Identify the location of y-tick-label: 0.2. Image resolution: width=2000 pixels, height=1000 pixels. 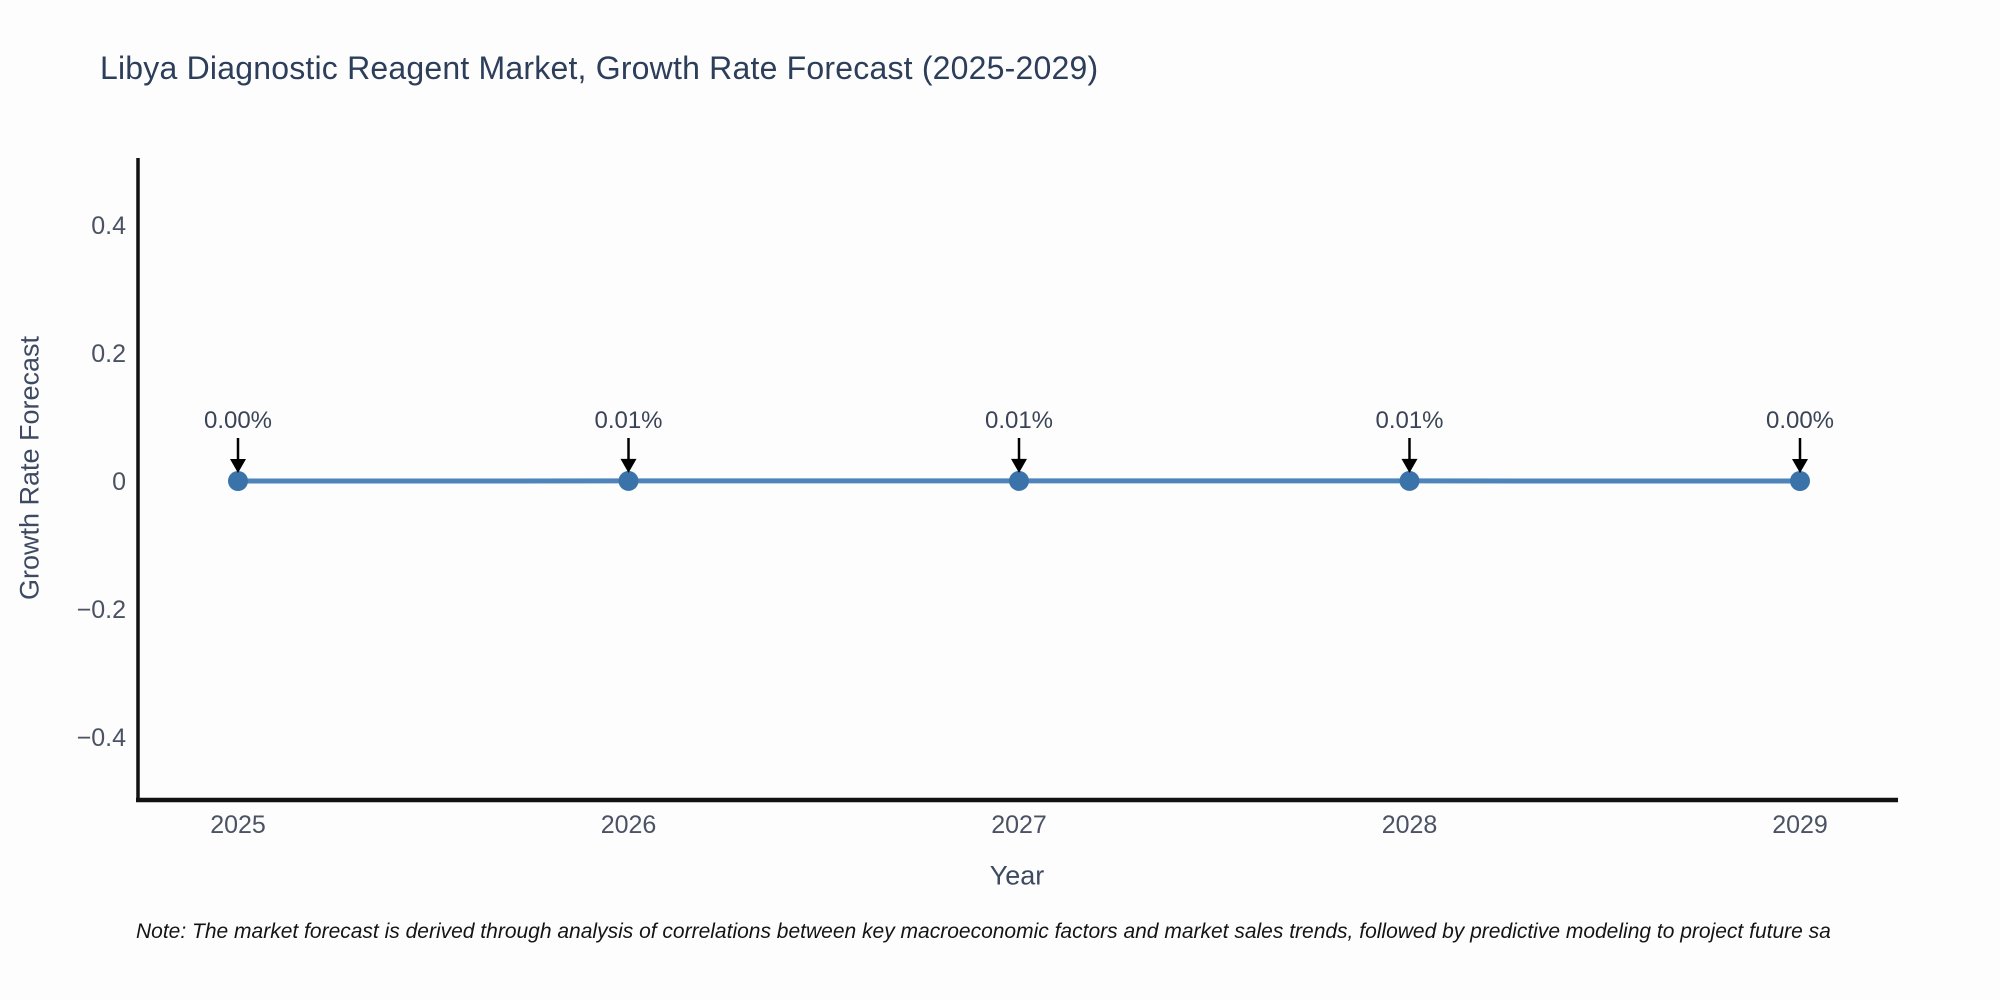
(108, 354).